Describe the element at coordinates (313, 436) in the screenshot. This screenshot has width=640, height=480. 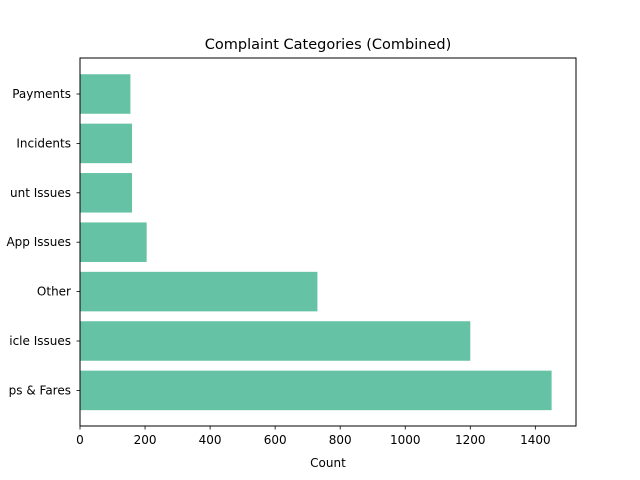
I see `x-axis-ticks: 0 200 400 600 800 1000 1200 1400` at that location.